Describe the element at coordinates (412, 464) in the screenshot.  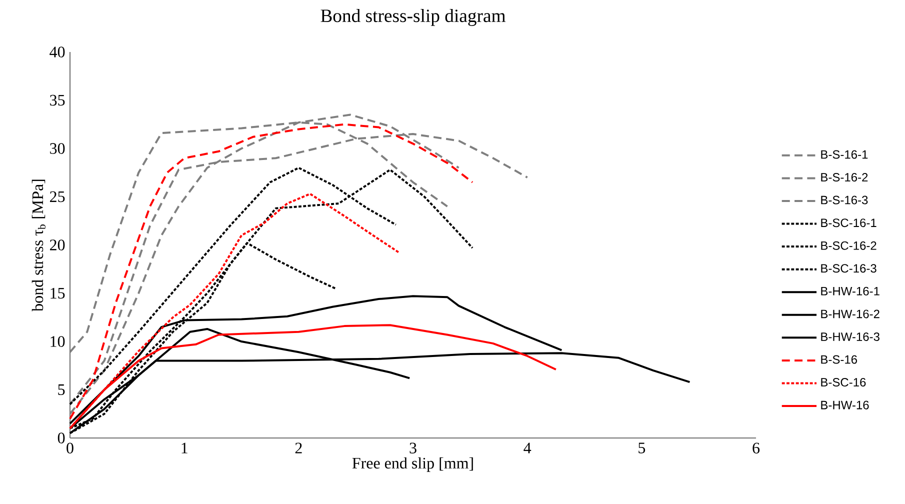
I see `x-axis-title: Free end slip [mm]` at that location.